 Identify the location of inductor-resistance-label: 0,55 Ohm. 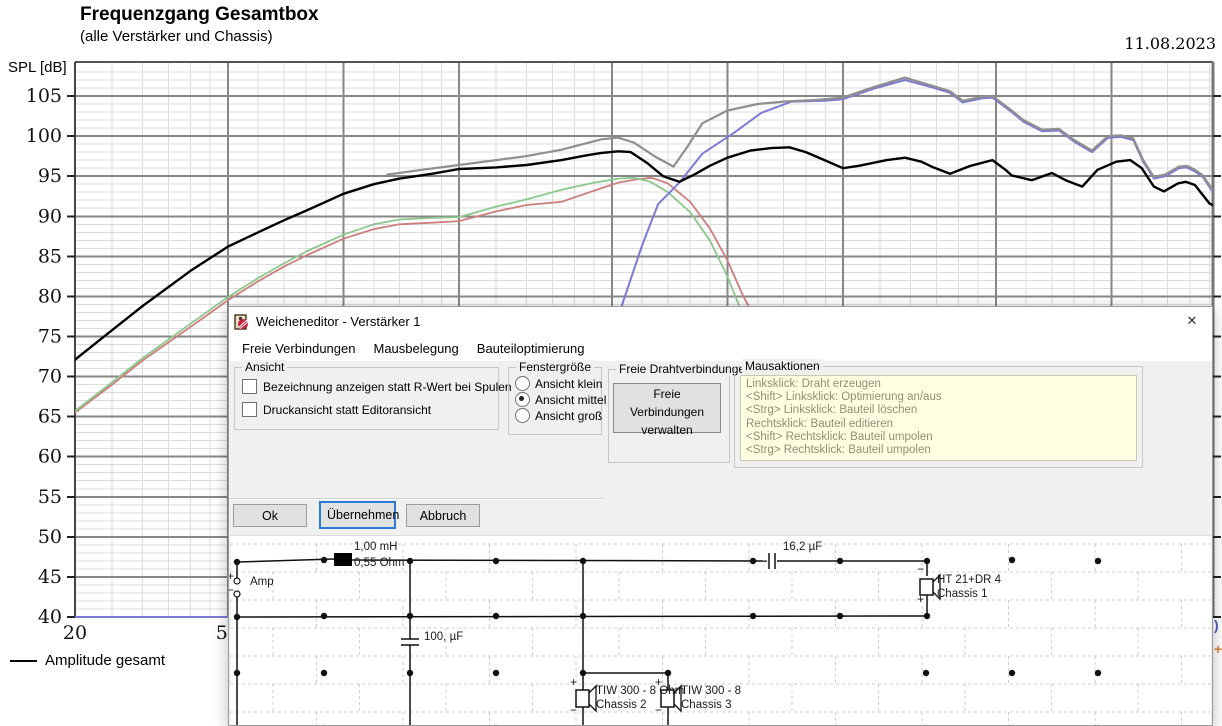
(379, 563).